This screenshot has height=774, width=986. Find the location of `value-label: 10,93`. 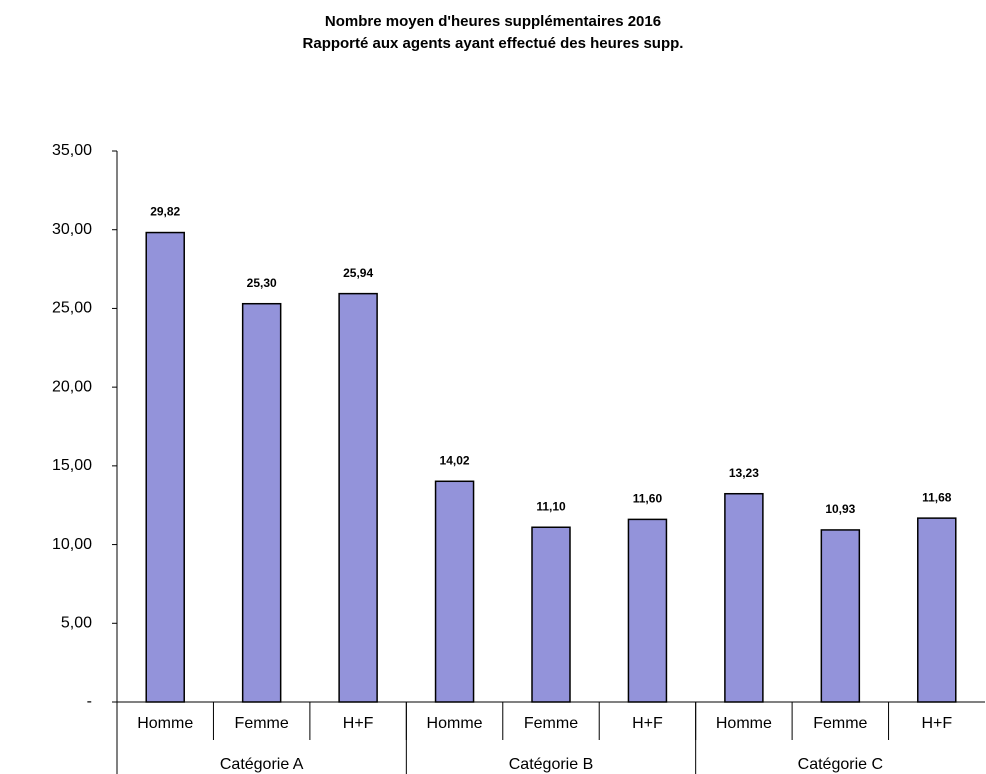

value-label: 10,93 is located at coordinates (840, 509).